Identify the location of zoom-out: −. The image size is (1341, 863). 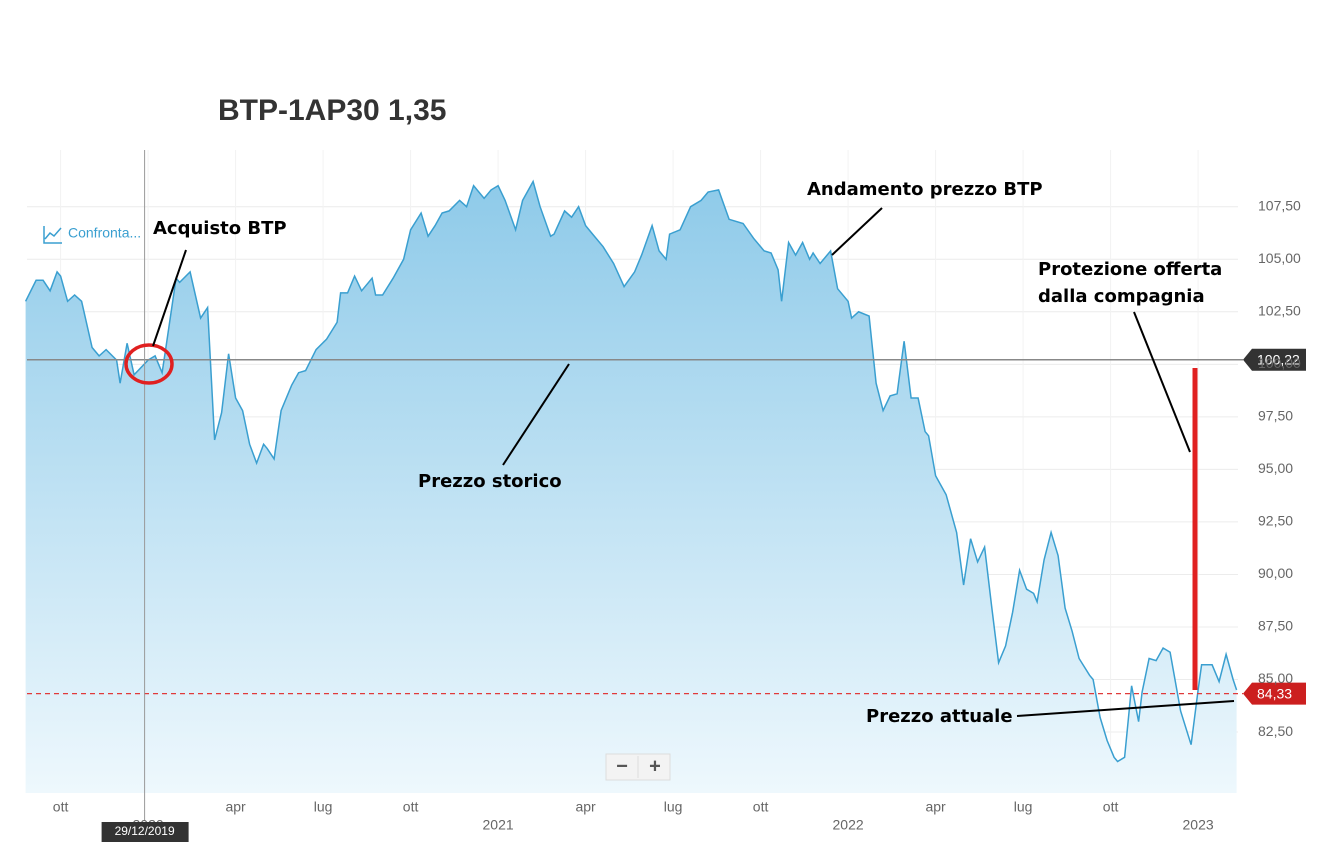
(622, 766).